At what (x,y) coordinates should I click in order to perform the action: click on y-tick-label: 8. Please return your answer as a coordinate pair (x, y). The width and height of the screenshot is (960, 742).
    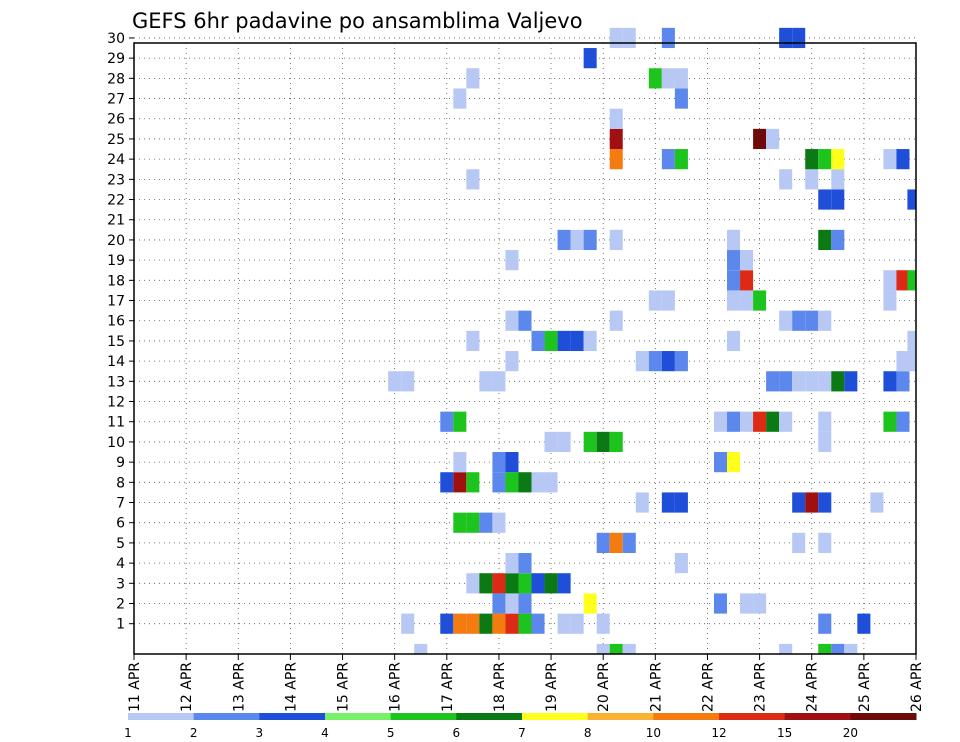
    Looking at the image, I should click on (120, 483).